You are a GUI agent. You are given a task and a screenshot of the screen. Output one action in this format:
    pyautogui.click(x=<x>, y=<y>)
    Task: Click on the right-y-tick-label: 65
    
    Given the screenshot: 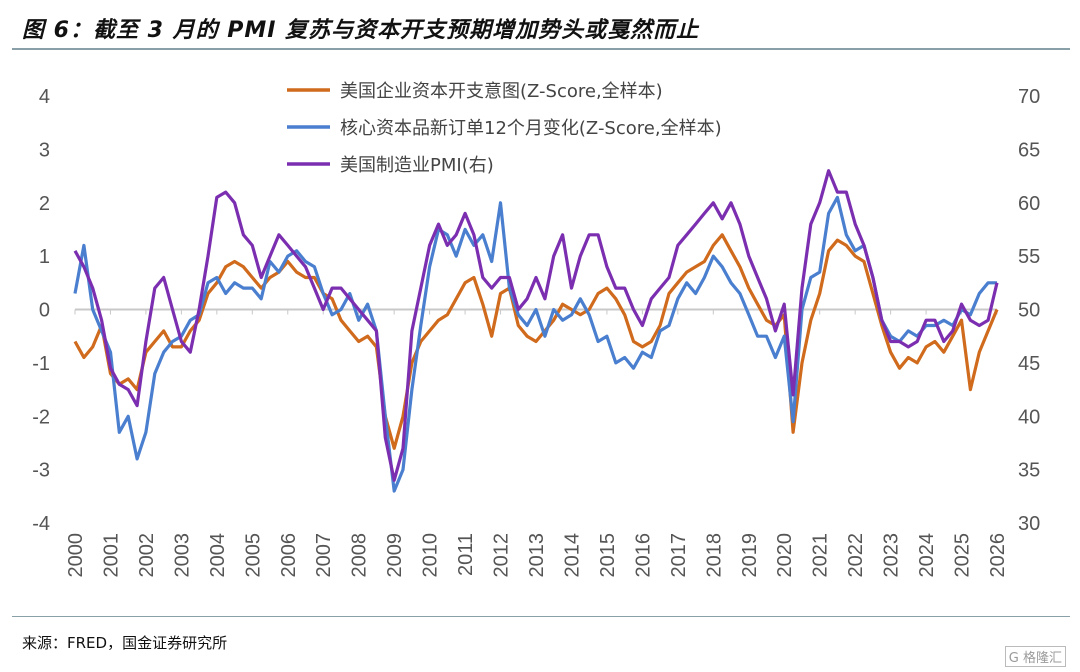 What is the action you would take?
    pyautogui.click(x=1029, y=150)
    